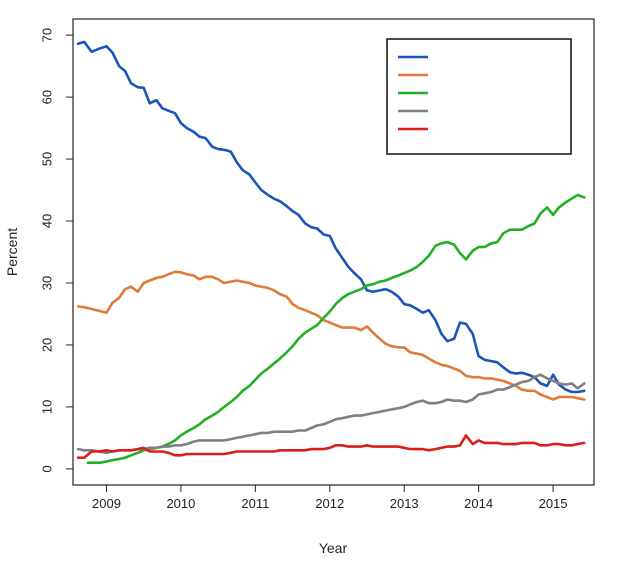 The width and height of the screenshot is (630, 567). What do you see at coordinates (47, 35) in the screenshot?
I see `y-tick-label-7: 70` at bounding box center [47, 35].